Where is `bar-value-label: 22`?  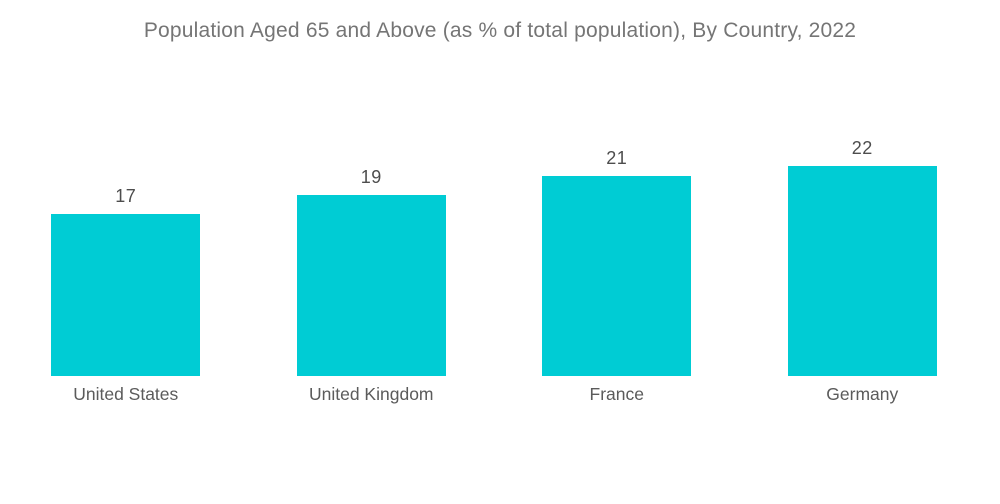 bar-value-label: 22 is located at coordinates (862, 148).